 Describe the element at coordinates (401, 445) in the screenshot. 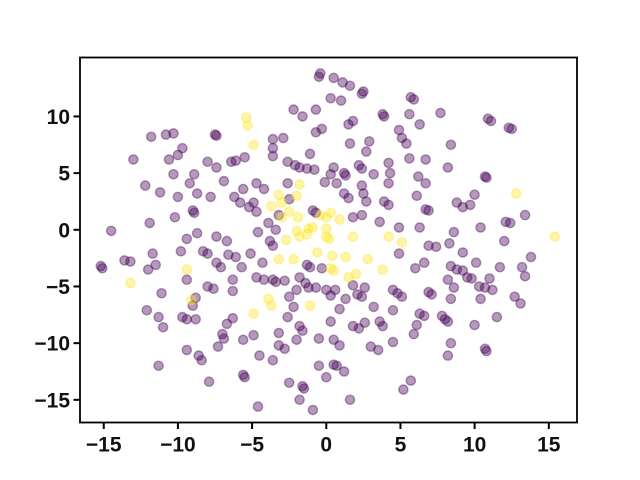

I see `x-tick-label: 5` at that location.